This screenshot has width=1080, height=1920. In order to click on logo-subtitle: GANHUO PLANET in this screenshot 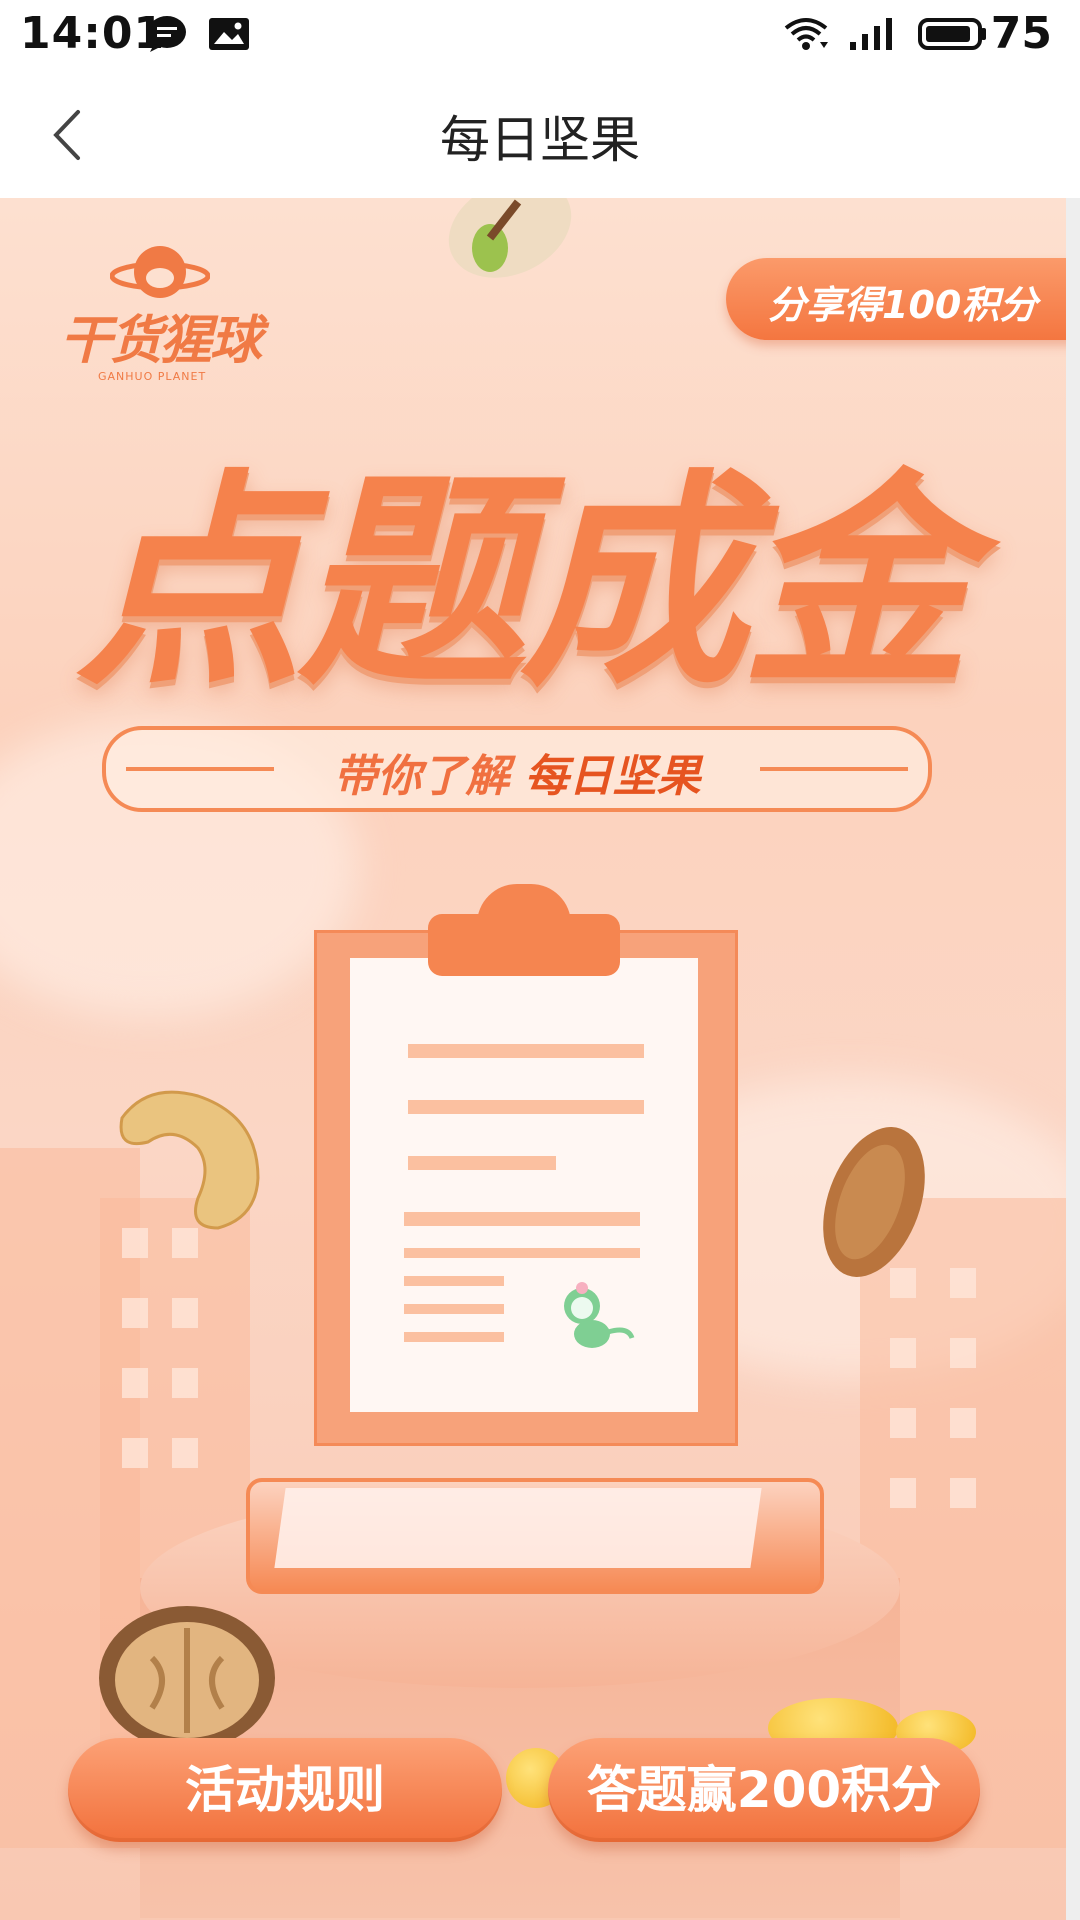, I will do `click(152, 376)`.